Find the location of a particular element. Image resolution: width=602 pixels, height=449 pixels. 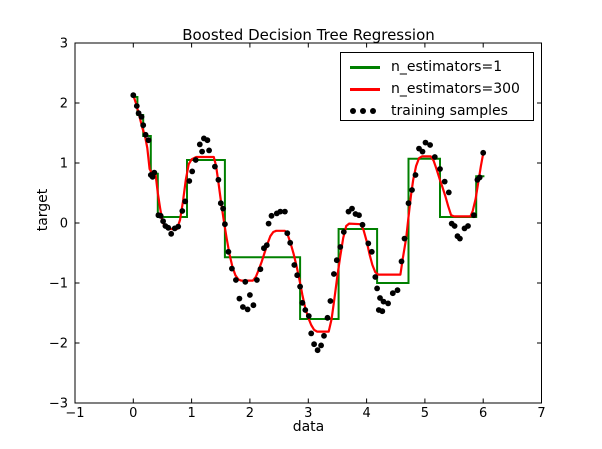

legend-item-n-estimators-300: n_estimators=300 is located at coordinates (437, 89).